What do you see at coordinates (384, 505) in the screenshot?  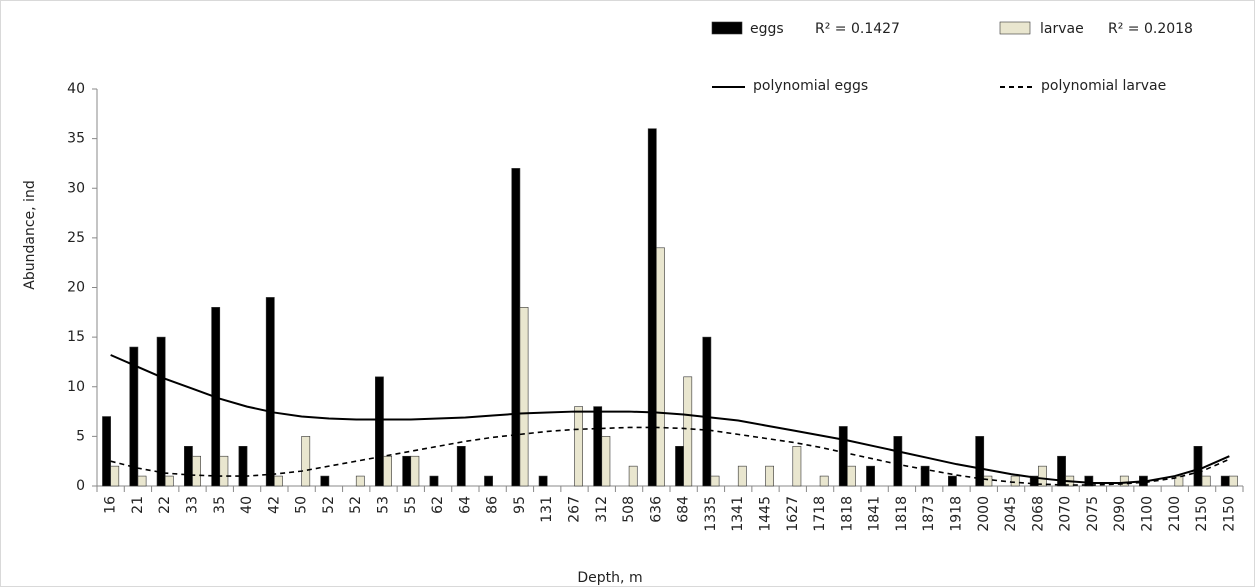 I see `x-tick-label: 53` at bounding box center [384, 505].